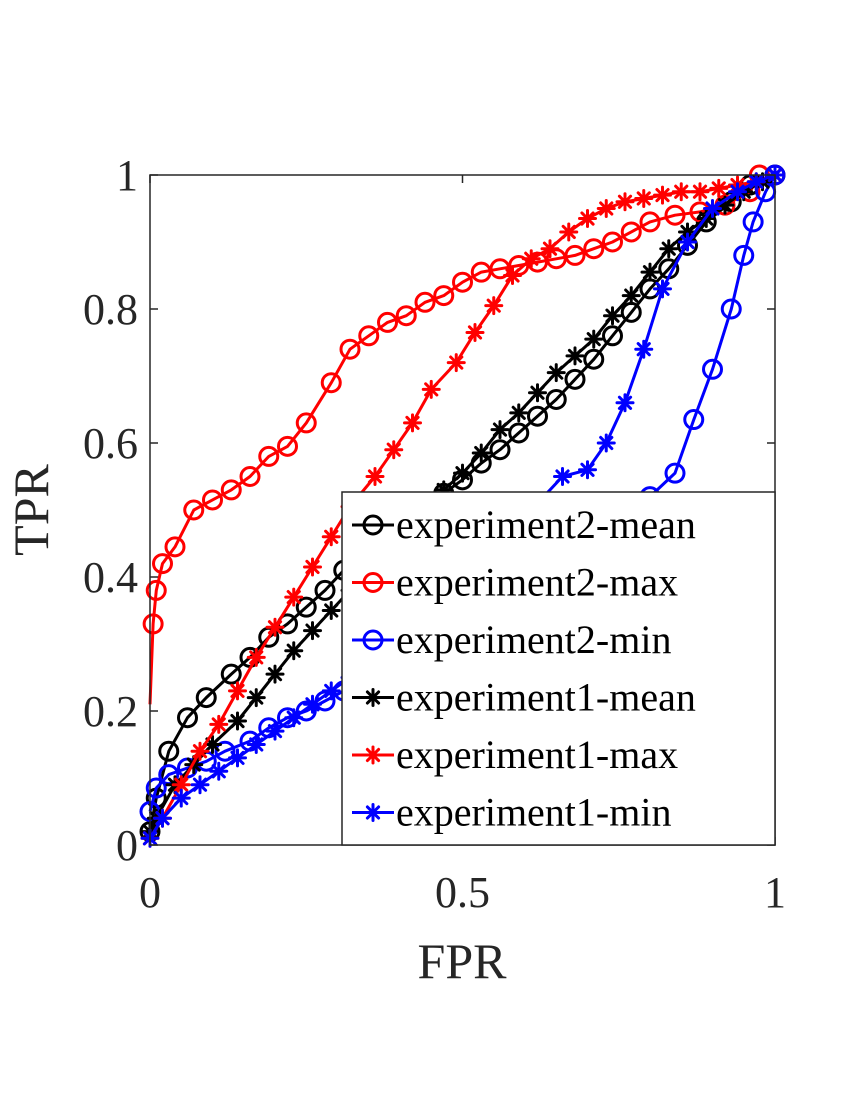 This screenshot has width=850, height=1100. What do you see at coordinates (462, 892) in the screenshot?
I see `x-tick-label: 0.5` at bounding box center [462, 892].